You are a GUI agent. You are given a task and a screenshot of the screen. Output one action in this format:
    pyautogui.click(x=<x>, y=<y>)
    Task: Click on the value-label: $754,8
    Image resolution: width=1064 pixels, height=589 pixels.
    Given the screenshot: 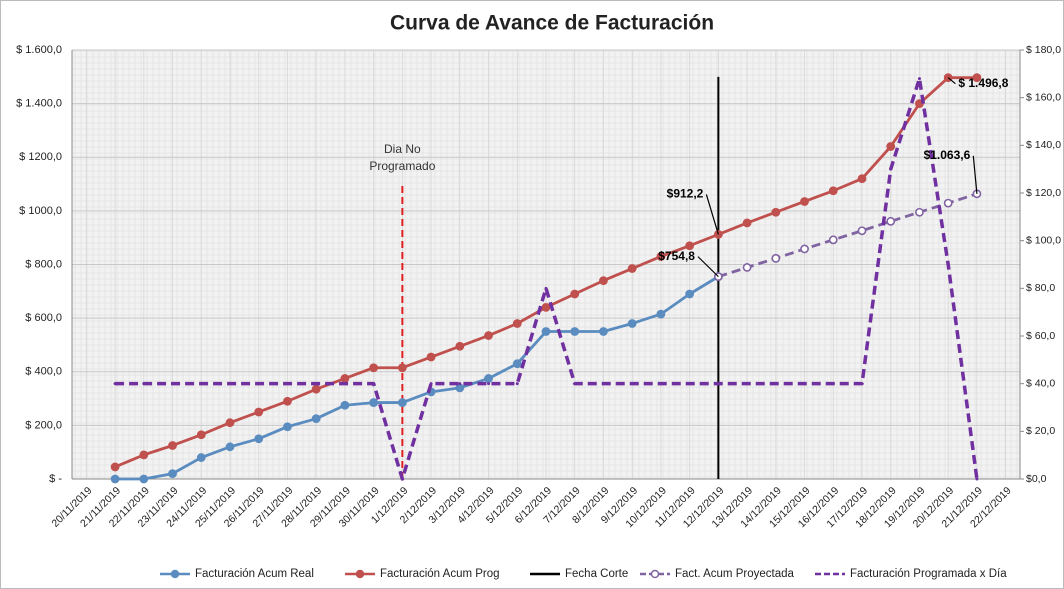 What is the action you would take?
    pyautogui.click(x=676, y=256)
    